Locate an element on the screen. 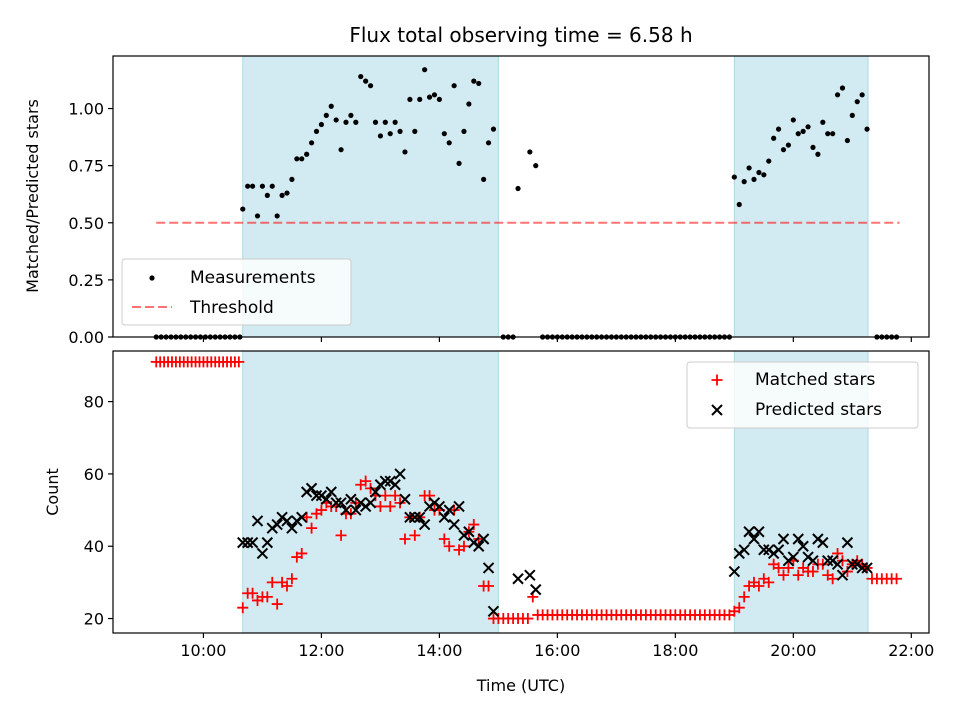  x-tick-label: 10:00 is located at coordinates (203, 650).